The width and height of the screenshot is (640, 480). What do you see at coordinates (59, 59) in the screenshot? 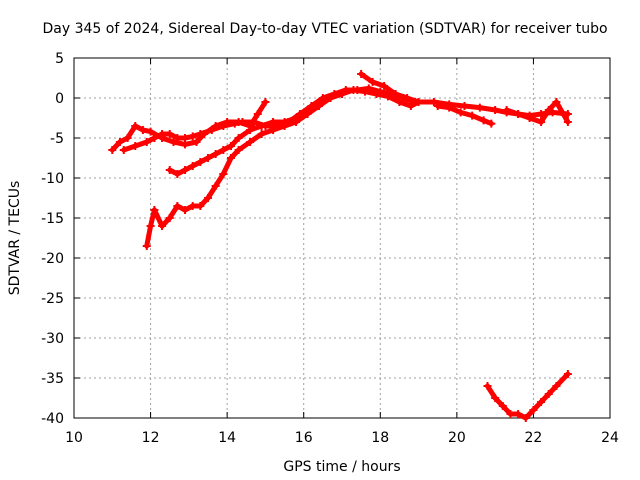
I see `y-tick-label: 5` at bounding box center [59, 59].